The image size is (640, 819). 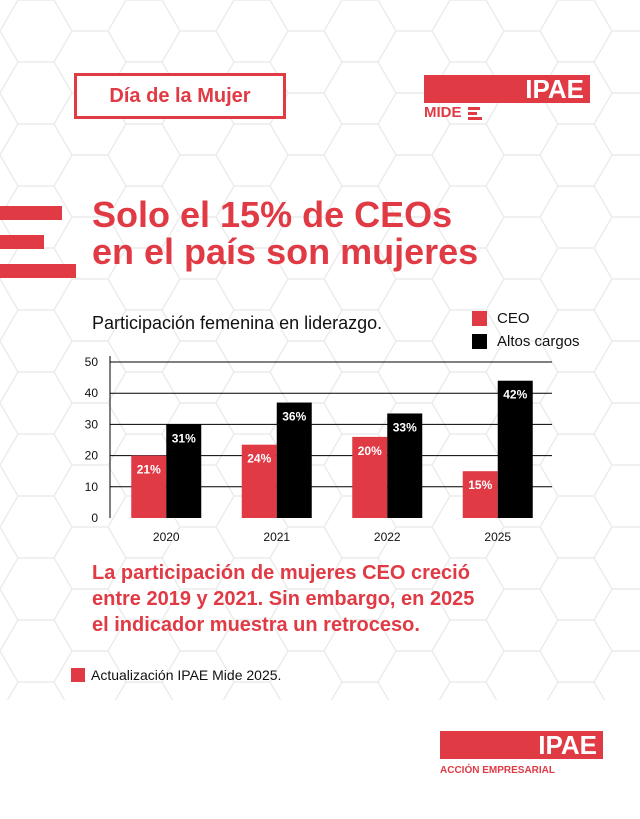 I want to click on data-label: 42%, so click(x=515, y=395).